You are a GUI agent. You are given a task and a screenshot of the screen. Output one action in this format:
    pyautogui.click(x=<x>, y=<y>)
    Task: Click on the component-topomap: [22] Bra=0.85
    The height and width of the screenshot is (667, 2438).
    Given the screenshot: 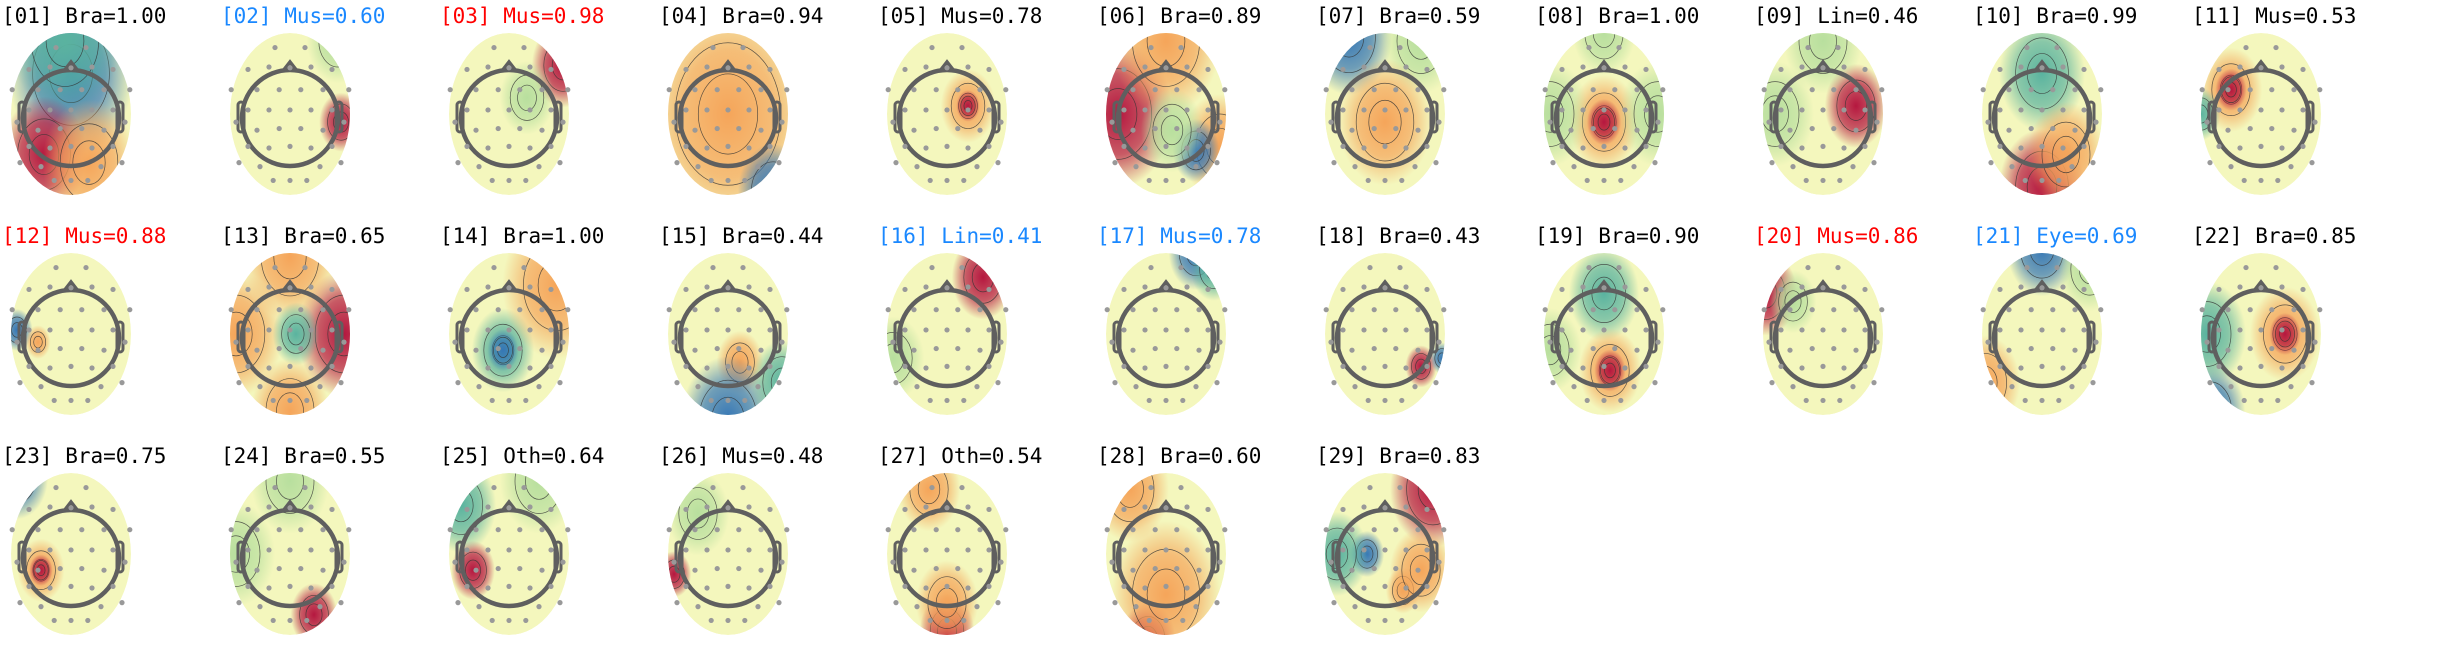 What is the action you would take?
    pyautogui.click(x=2301, y=332)
    